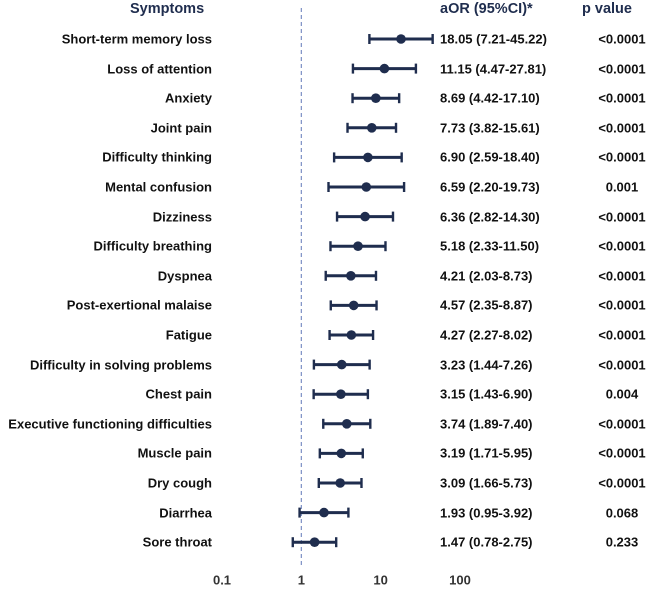 Image resolution: width=666 pixels, height=597 pixels. What do you see at coordinates (222, 580) in the screenshot?
I see `x-tick-label: 0.1` at bounding box center [222, 580].